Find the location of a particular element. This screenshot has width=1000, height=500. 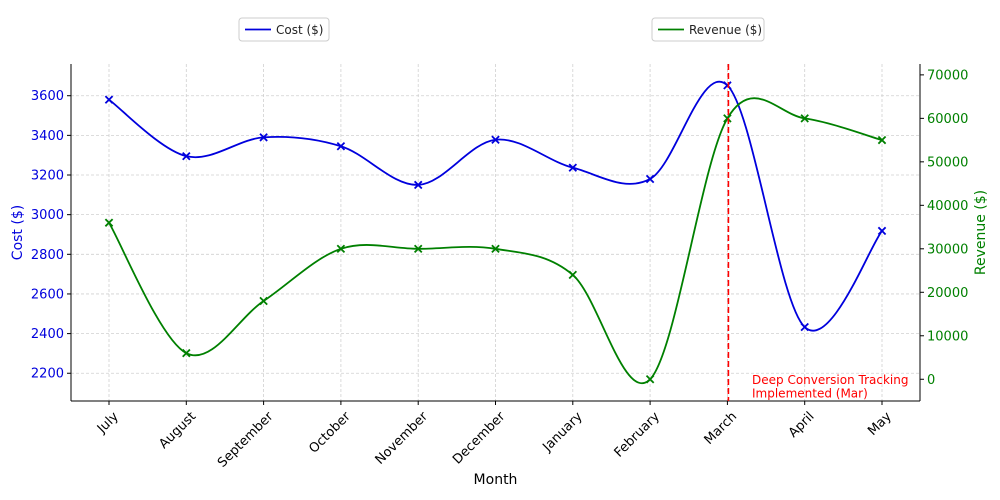

right-tick-label: 10000 is located at coordinates (947, 336).